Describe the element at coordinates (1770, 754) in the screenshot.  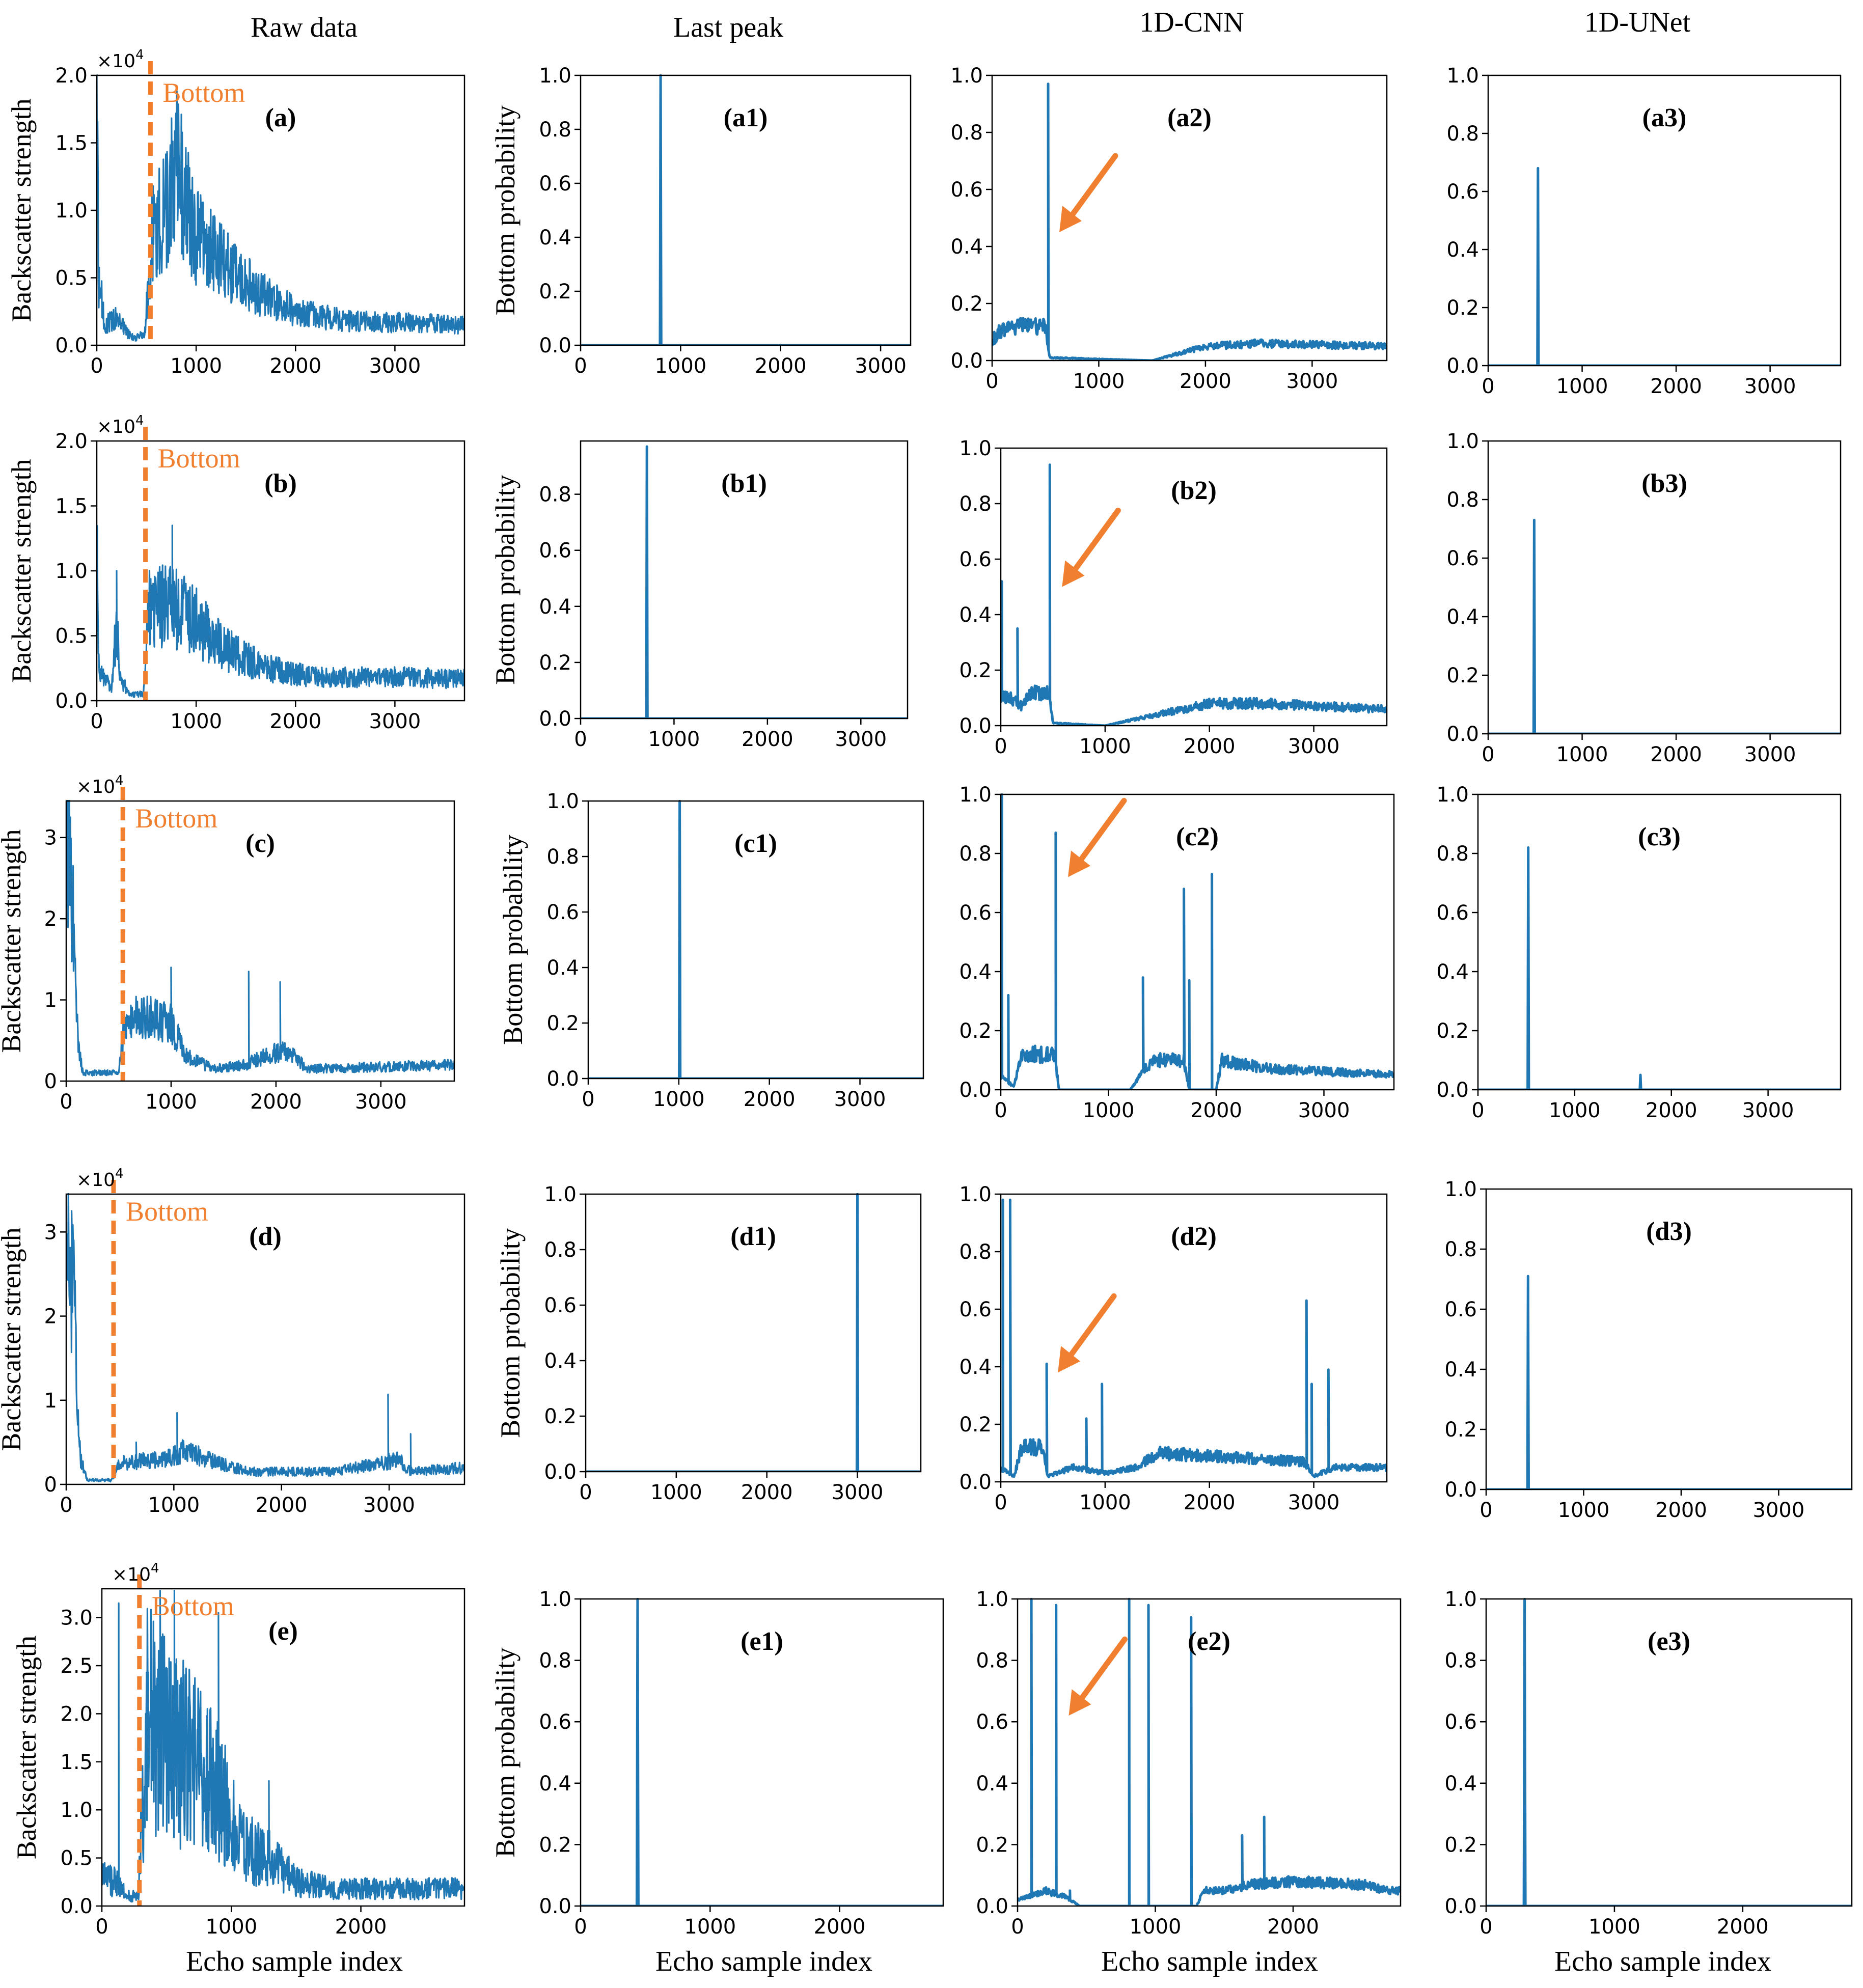
I see `xtick-label-b3: 3000` at that location.